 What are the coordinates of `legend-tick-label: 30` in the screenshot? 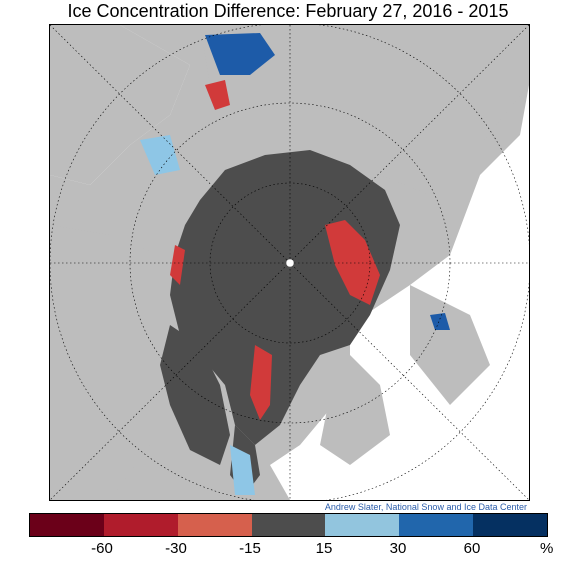 It's located at (398, 548).